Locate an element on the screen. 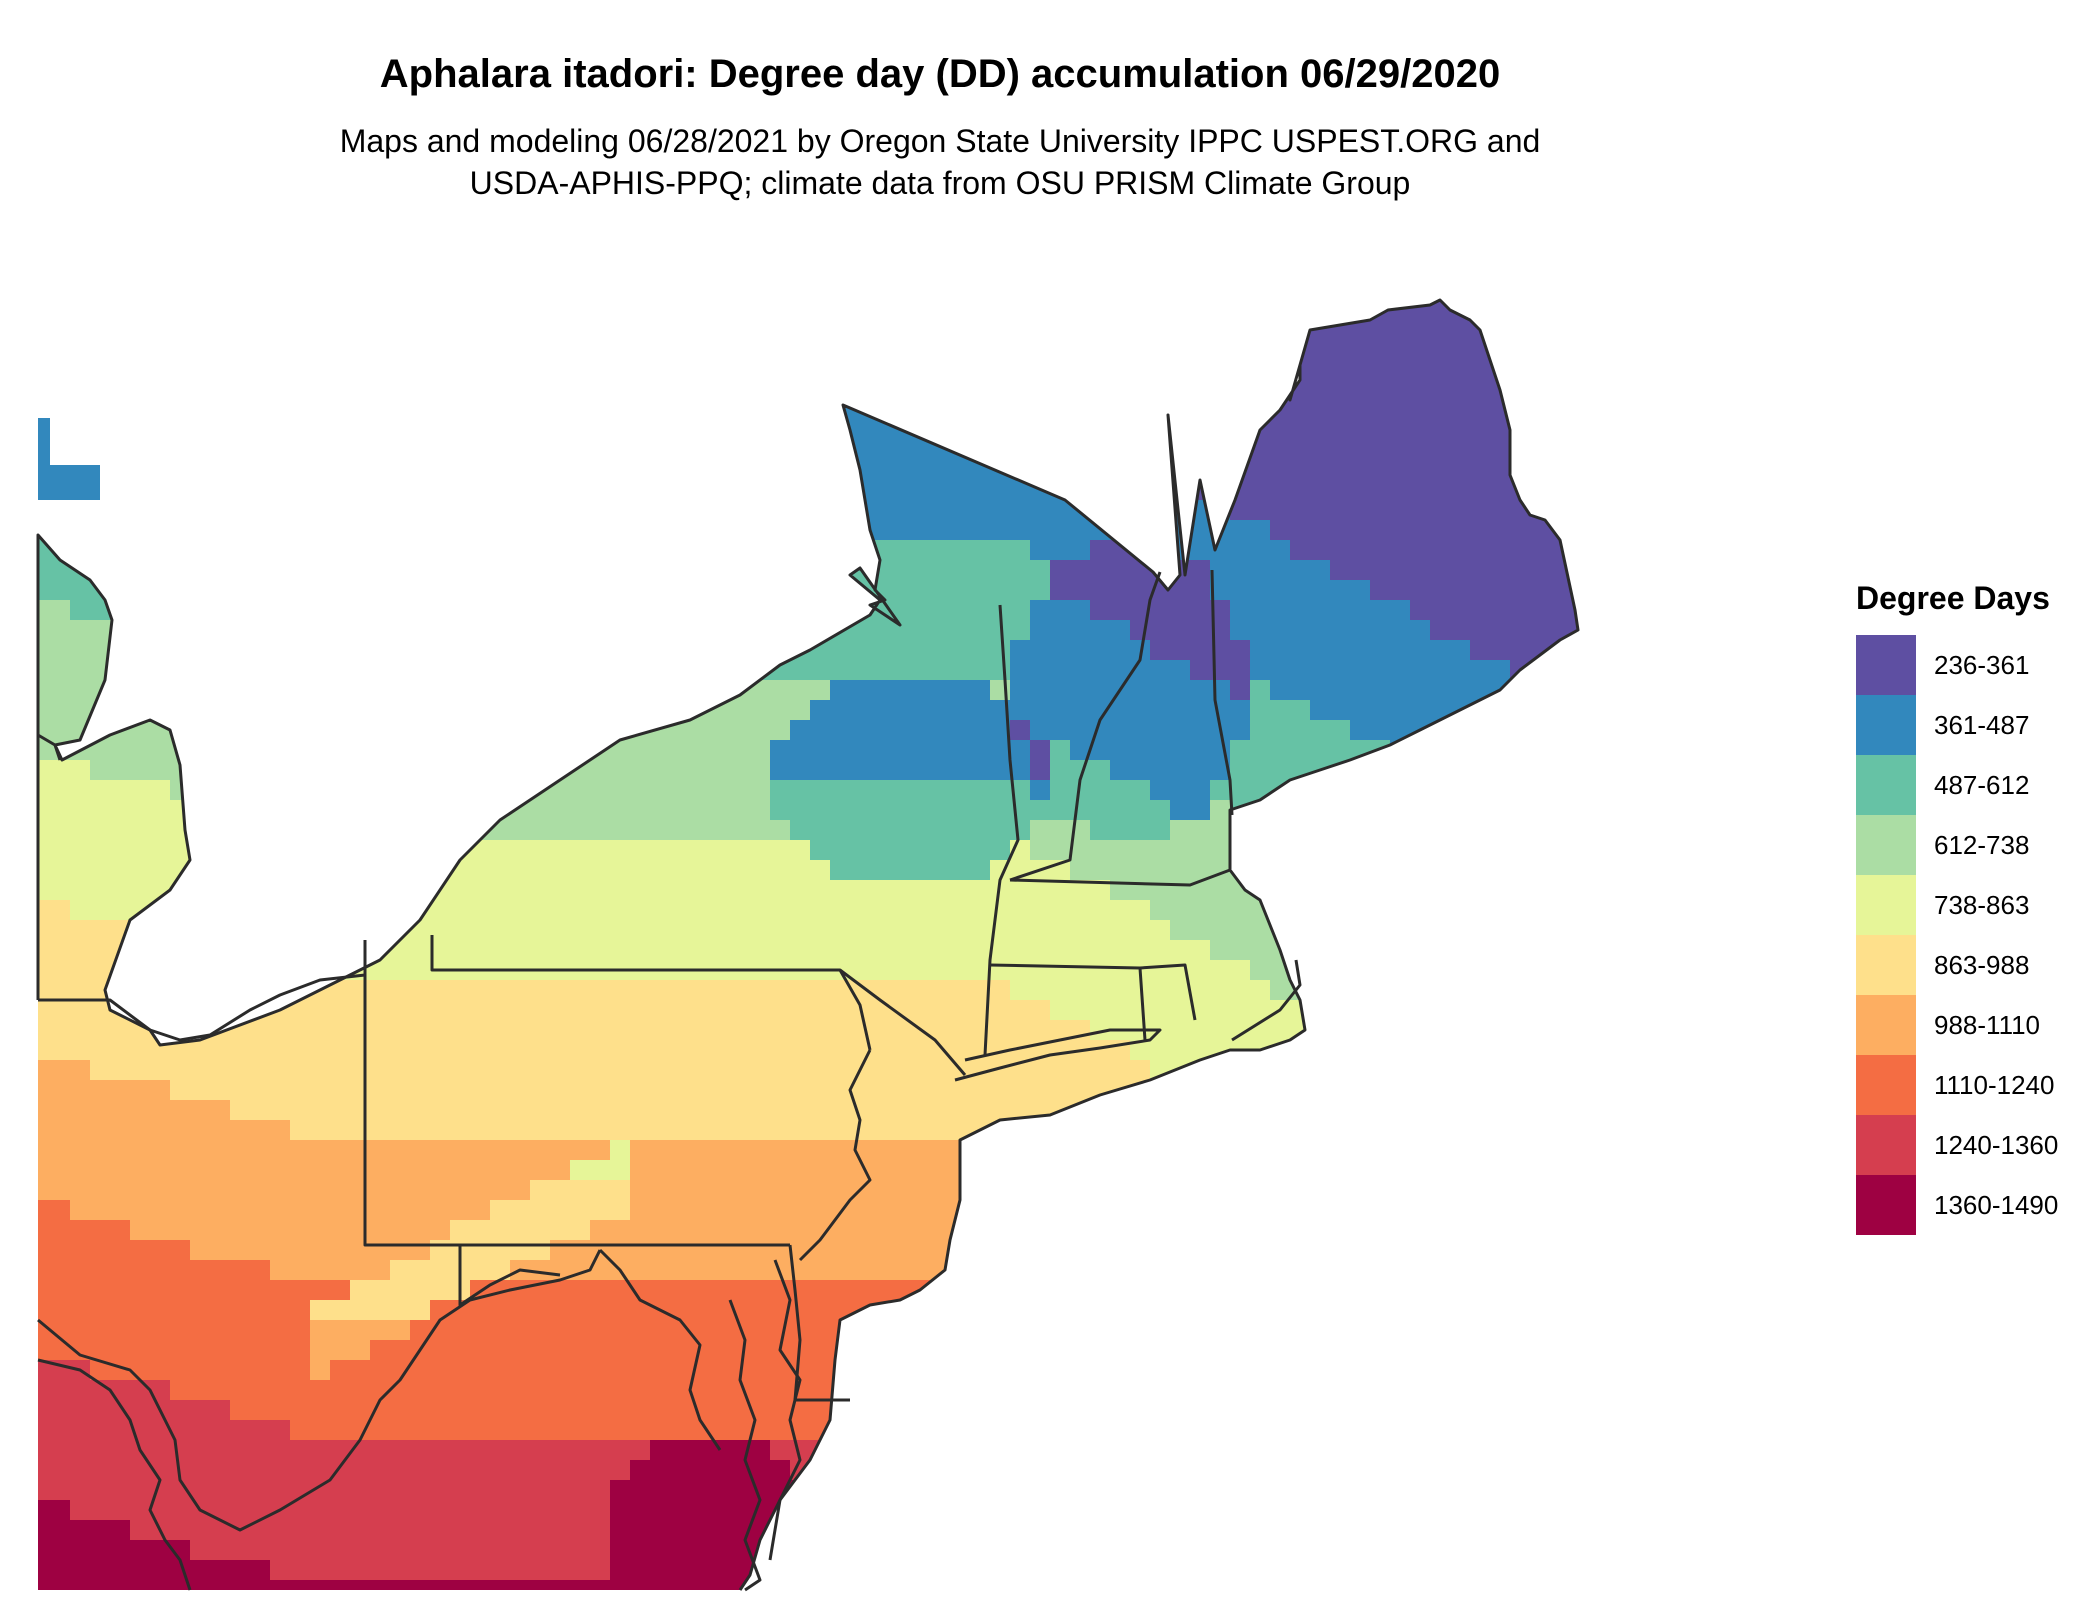 This screenshot has height=1603, width=2100. legend-item: 1360-1490 is located at coordinates (1957, 1205).